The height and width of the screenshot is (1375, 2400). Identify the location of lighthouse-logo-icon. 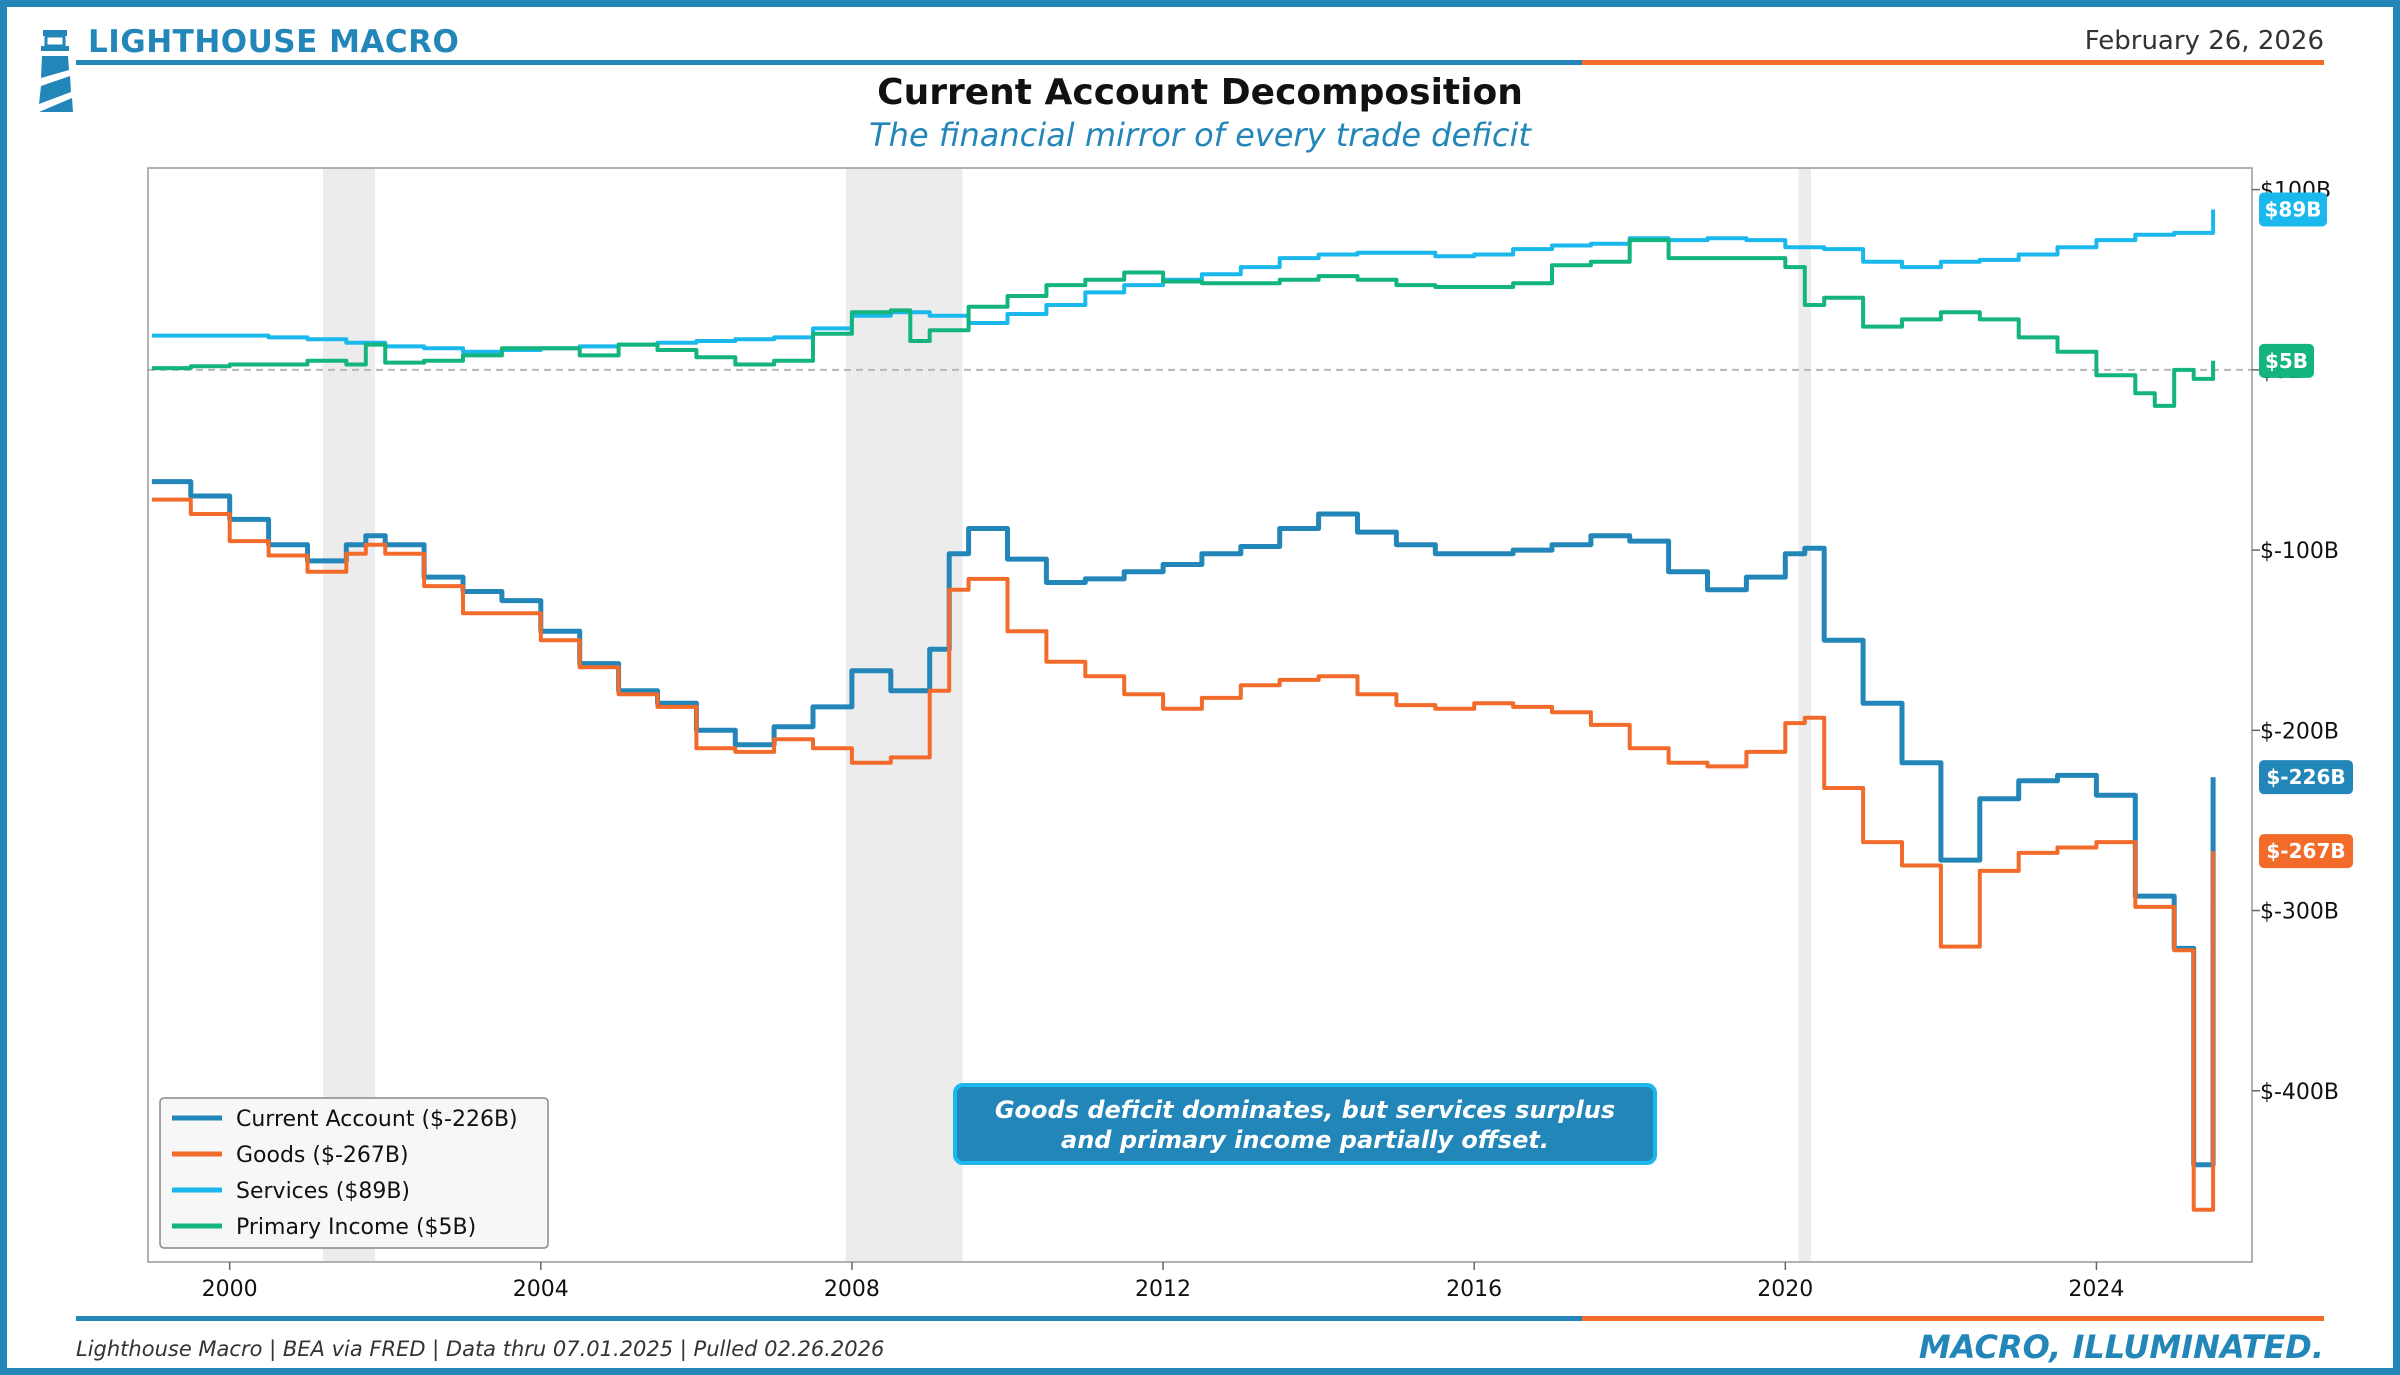
(56, 71).